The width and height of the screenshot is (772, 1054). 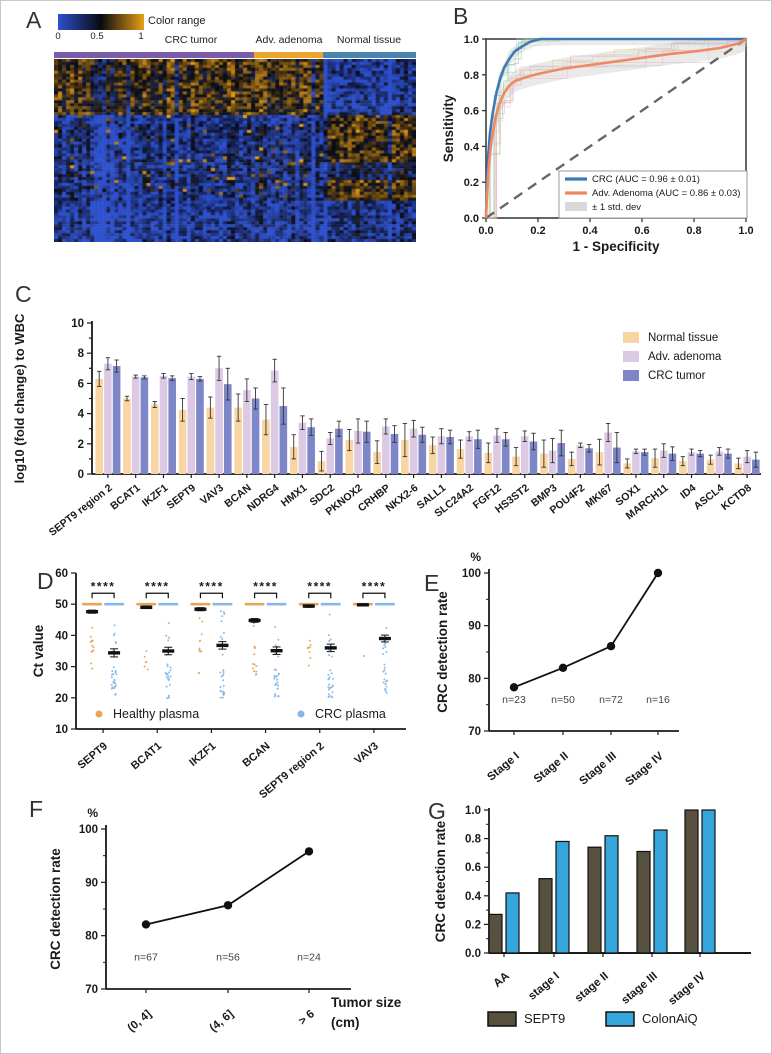 I want to click on svg-text: ColonAiQ, so click(x=670, y=1018).